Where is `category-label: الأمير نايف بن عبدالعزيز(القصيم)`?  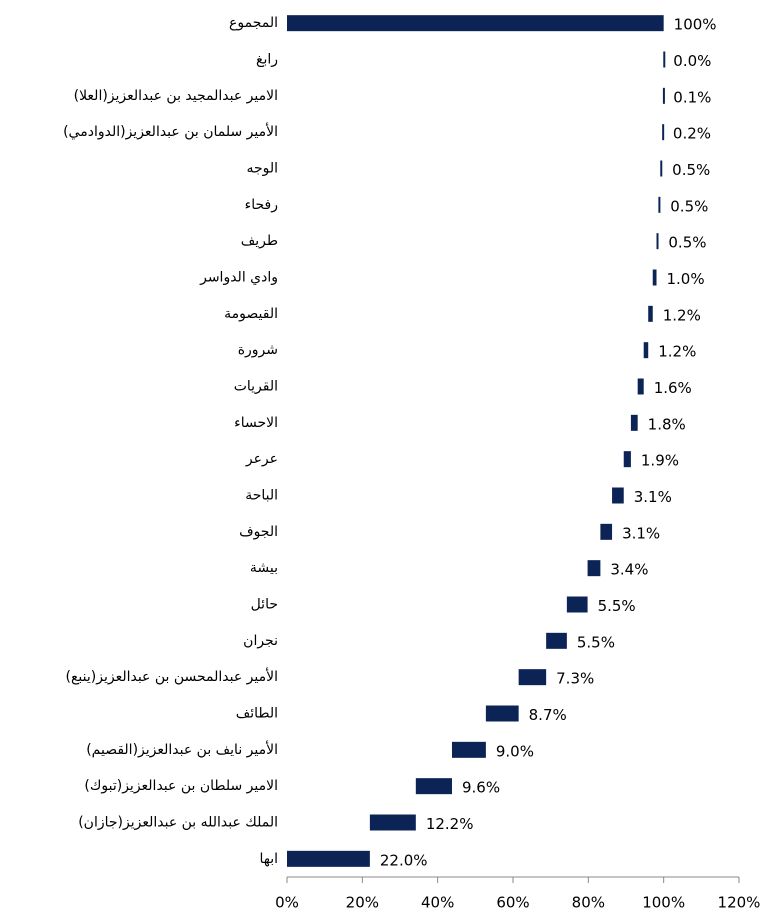 category-label: الأمير نايف بن عبدالعزيز(القصيم) is located at coordinates (182, 749).